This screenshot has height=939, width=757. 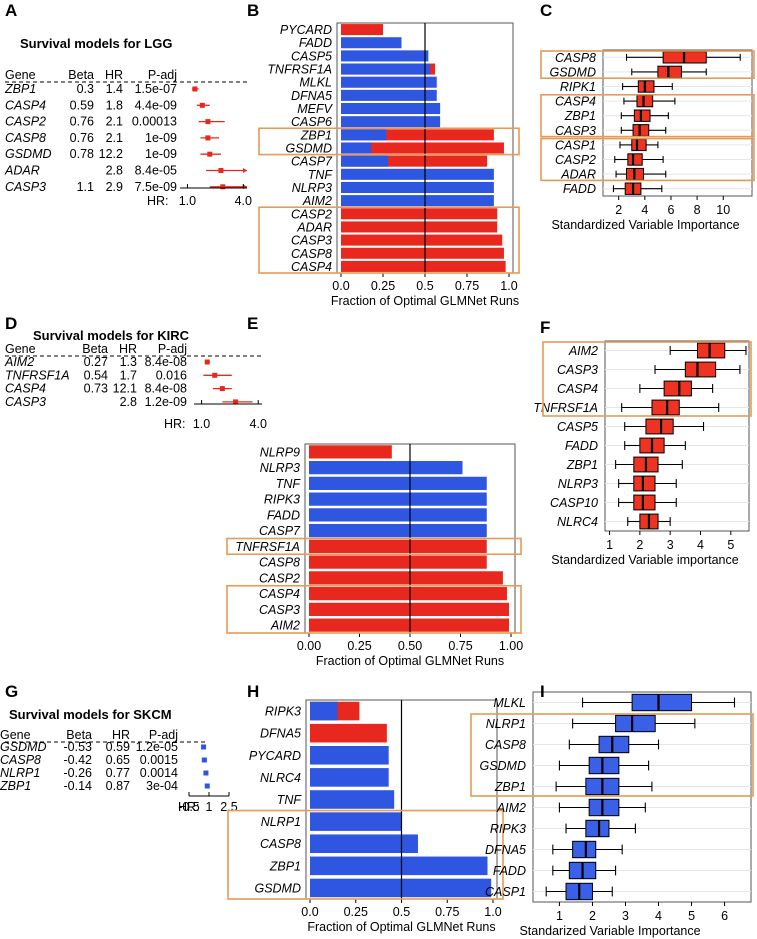 What do you see at coordinates (78, 760) in the screenshot?
I see `table-cell: -0.42` at bounding box center [78, 760].